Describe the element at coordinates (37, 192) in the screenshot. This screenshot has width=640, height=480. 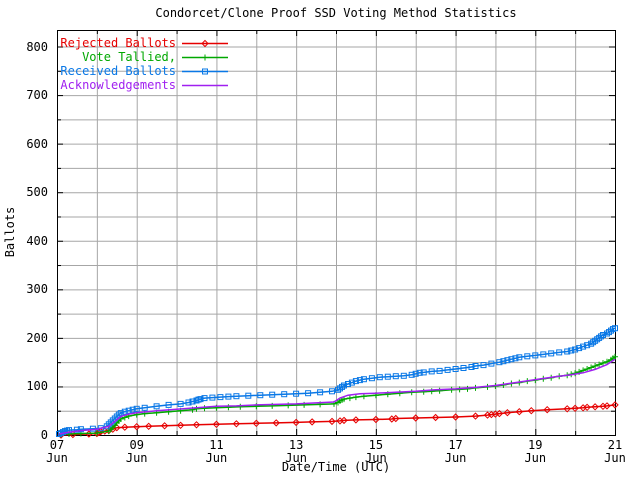
I see `y-tick-label: 500` at that location.